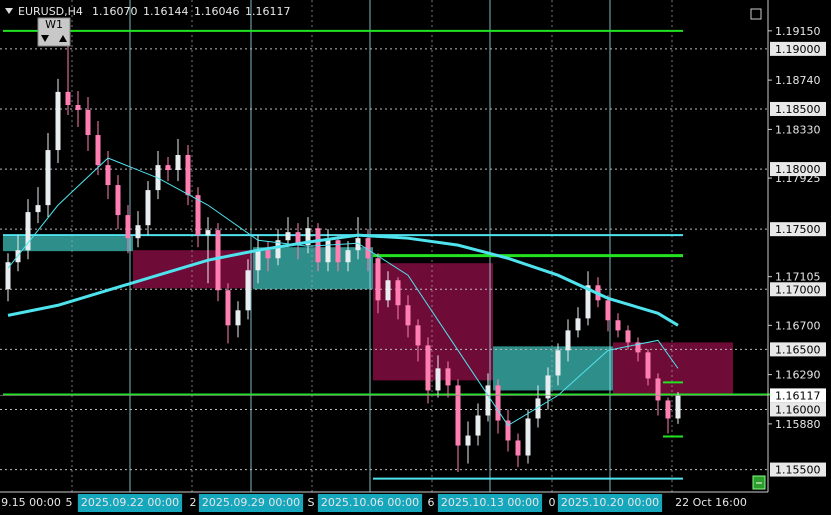  I want to click on level-label: 1.16500, so click(798, 349).